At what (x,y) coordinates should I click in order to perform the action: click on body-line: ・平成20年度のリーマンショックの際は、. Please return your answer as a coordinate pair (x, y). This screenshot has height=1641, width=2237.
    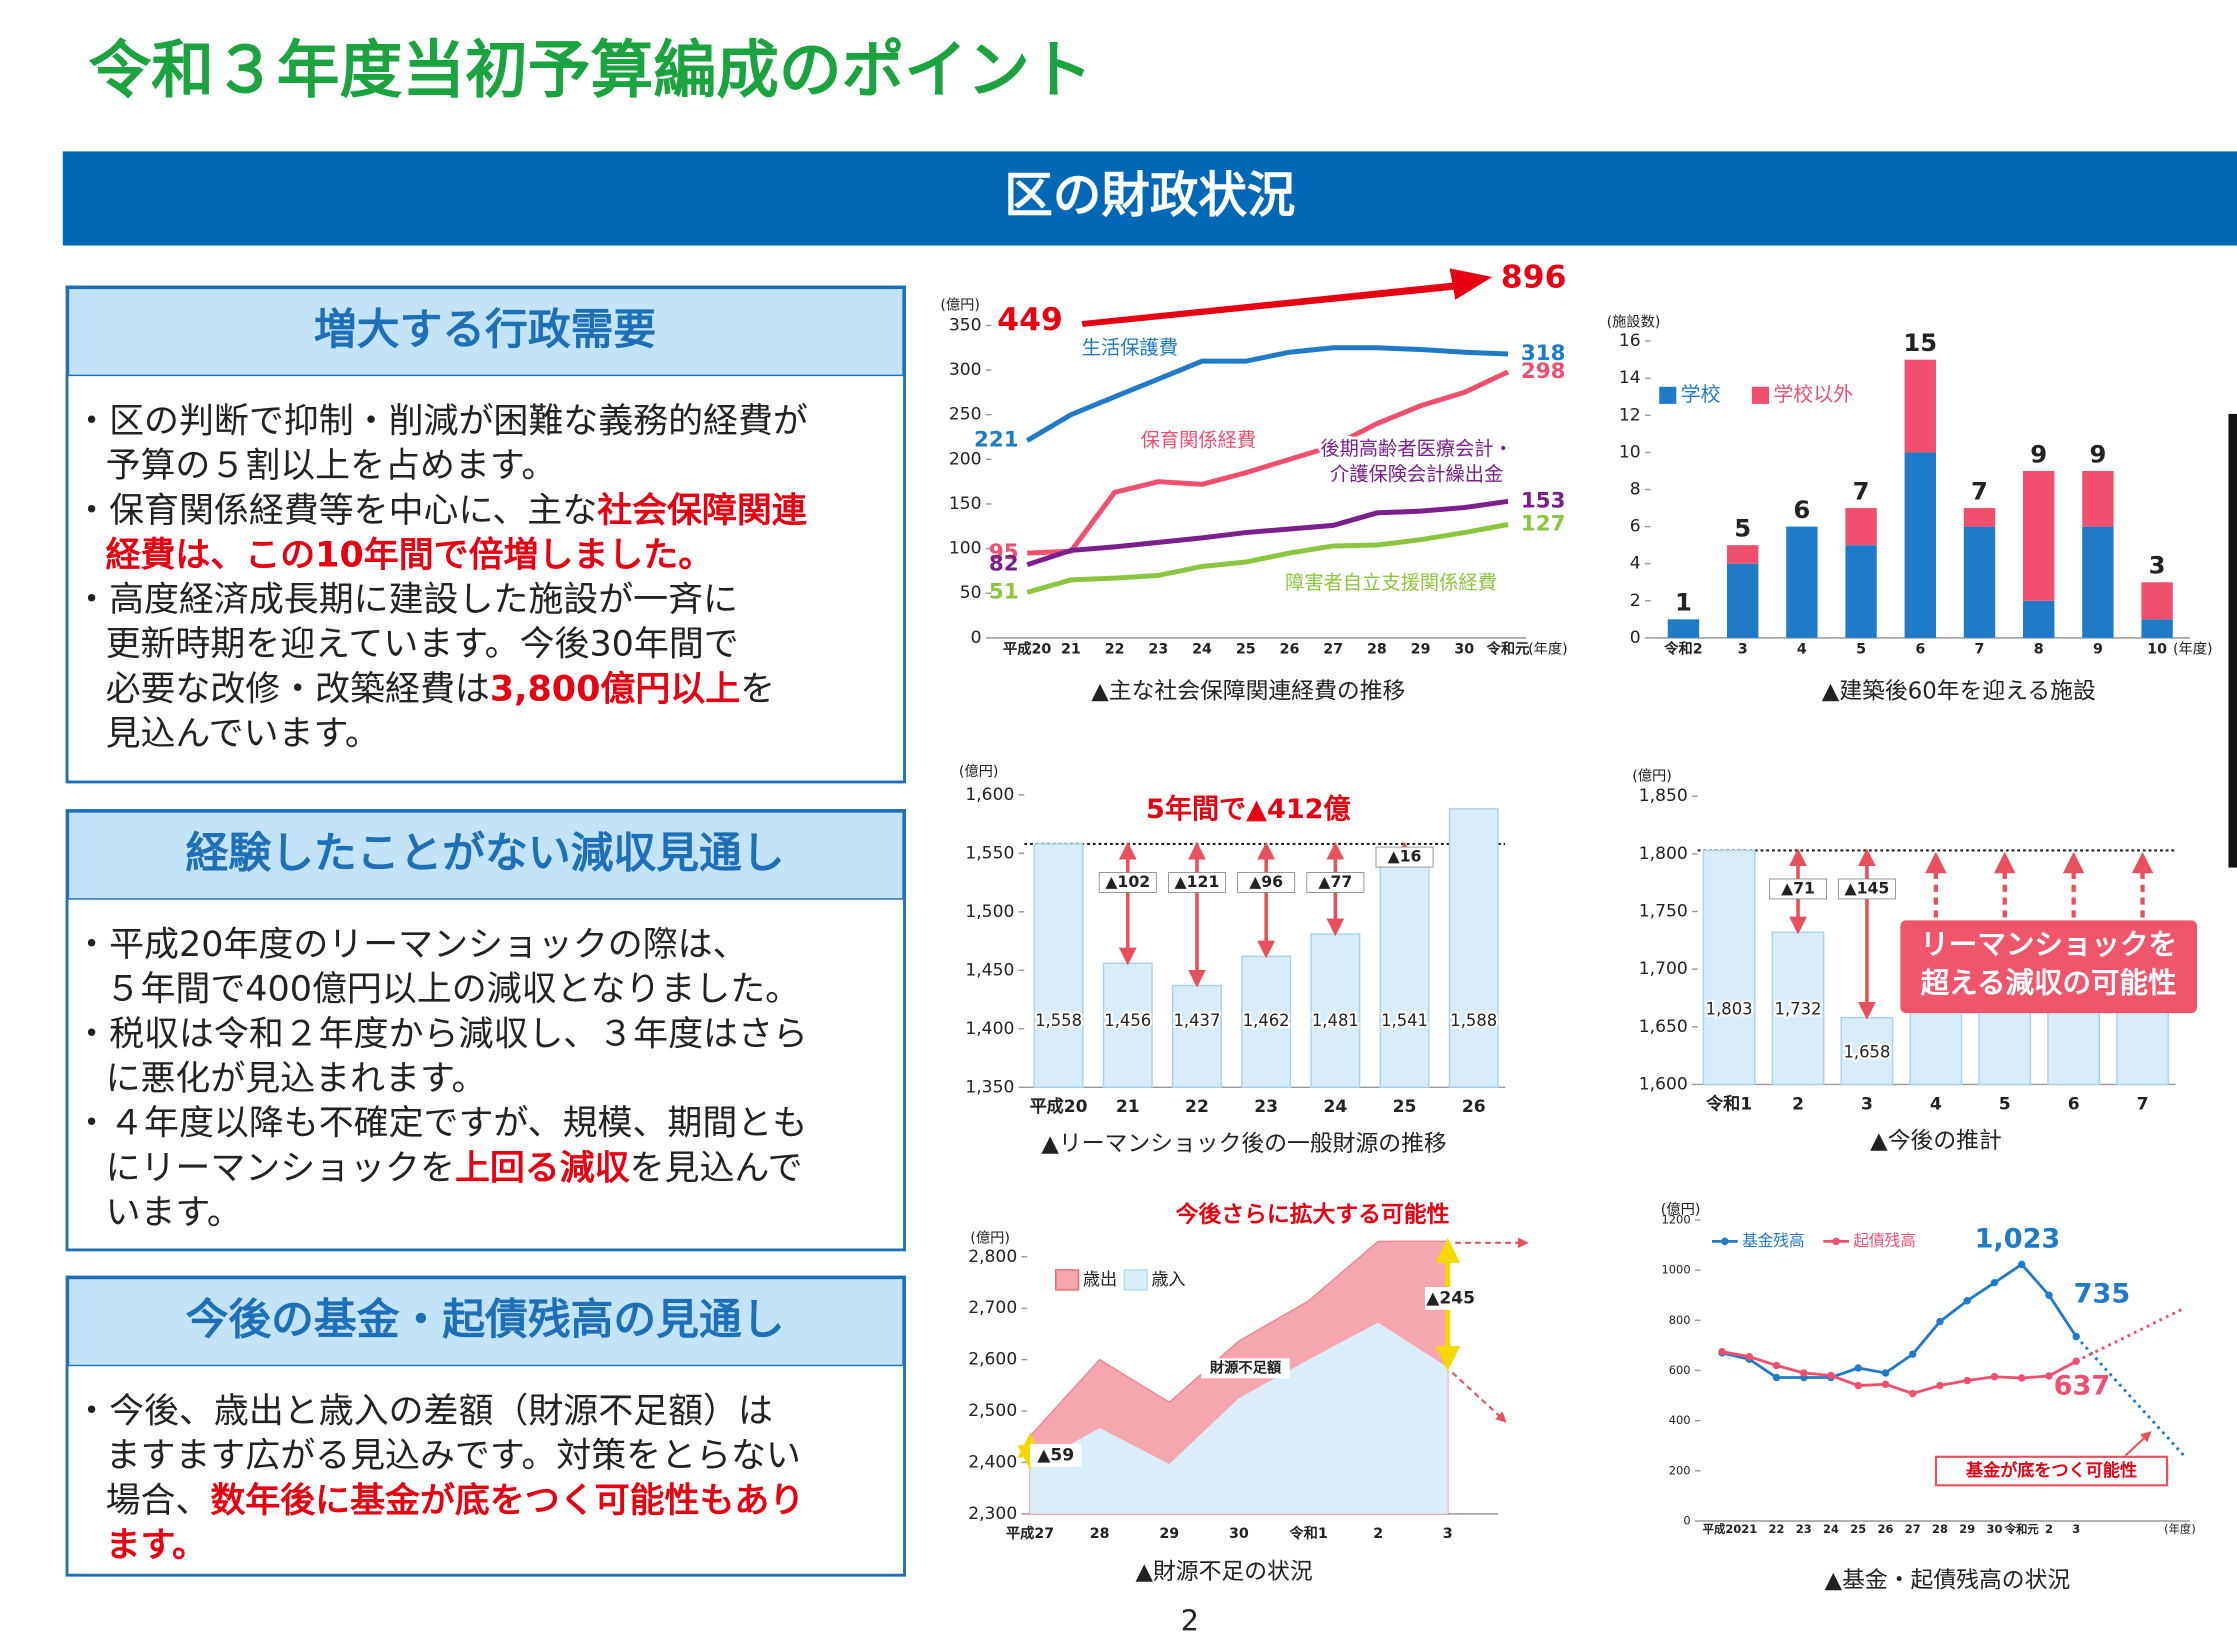
    Looking at the image, I should click on (410, 945).